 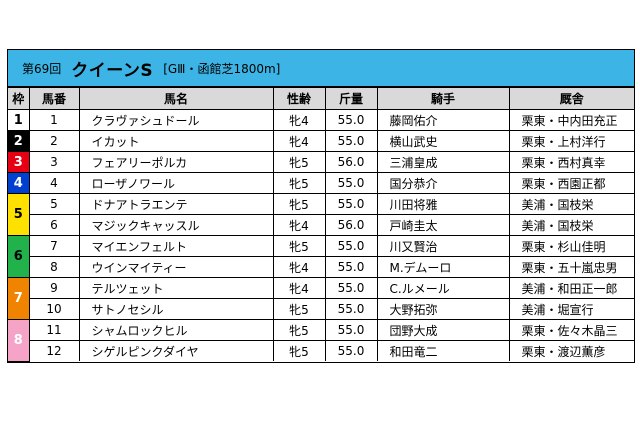 What do you see at coordinates (54, 183) in the screenshot?
I see `horse-number: 4` at bounding box center [54, 183].